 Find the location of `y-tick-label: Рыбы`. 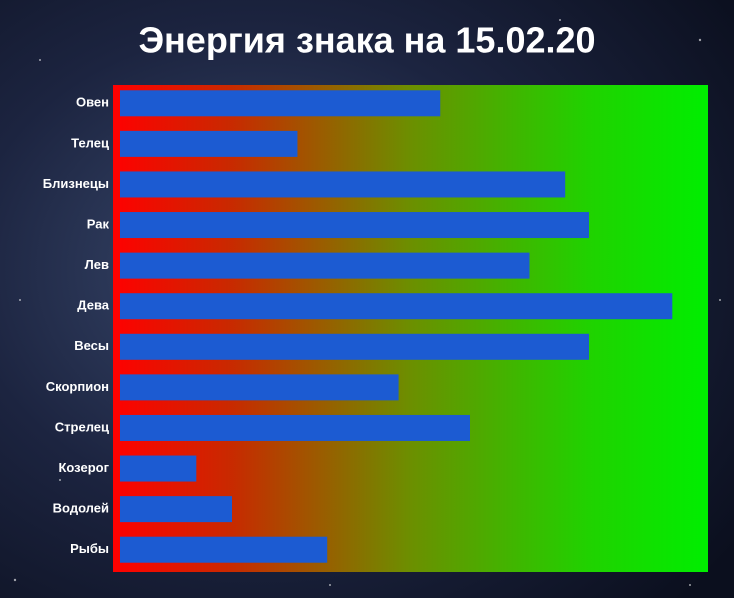

y-tick-label: Рыбы is located at coordinates (89, 548).